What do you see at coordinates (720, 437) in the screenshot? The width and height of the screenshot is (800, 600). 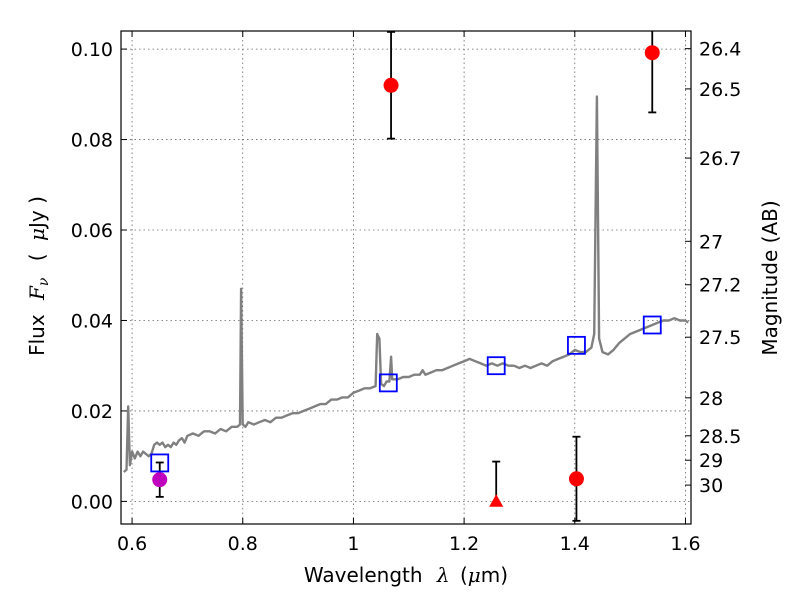 I see `y2-tick-label: 28.5` at bounding box center [720, 437].